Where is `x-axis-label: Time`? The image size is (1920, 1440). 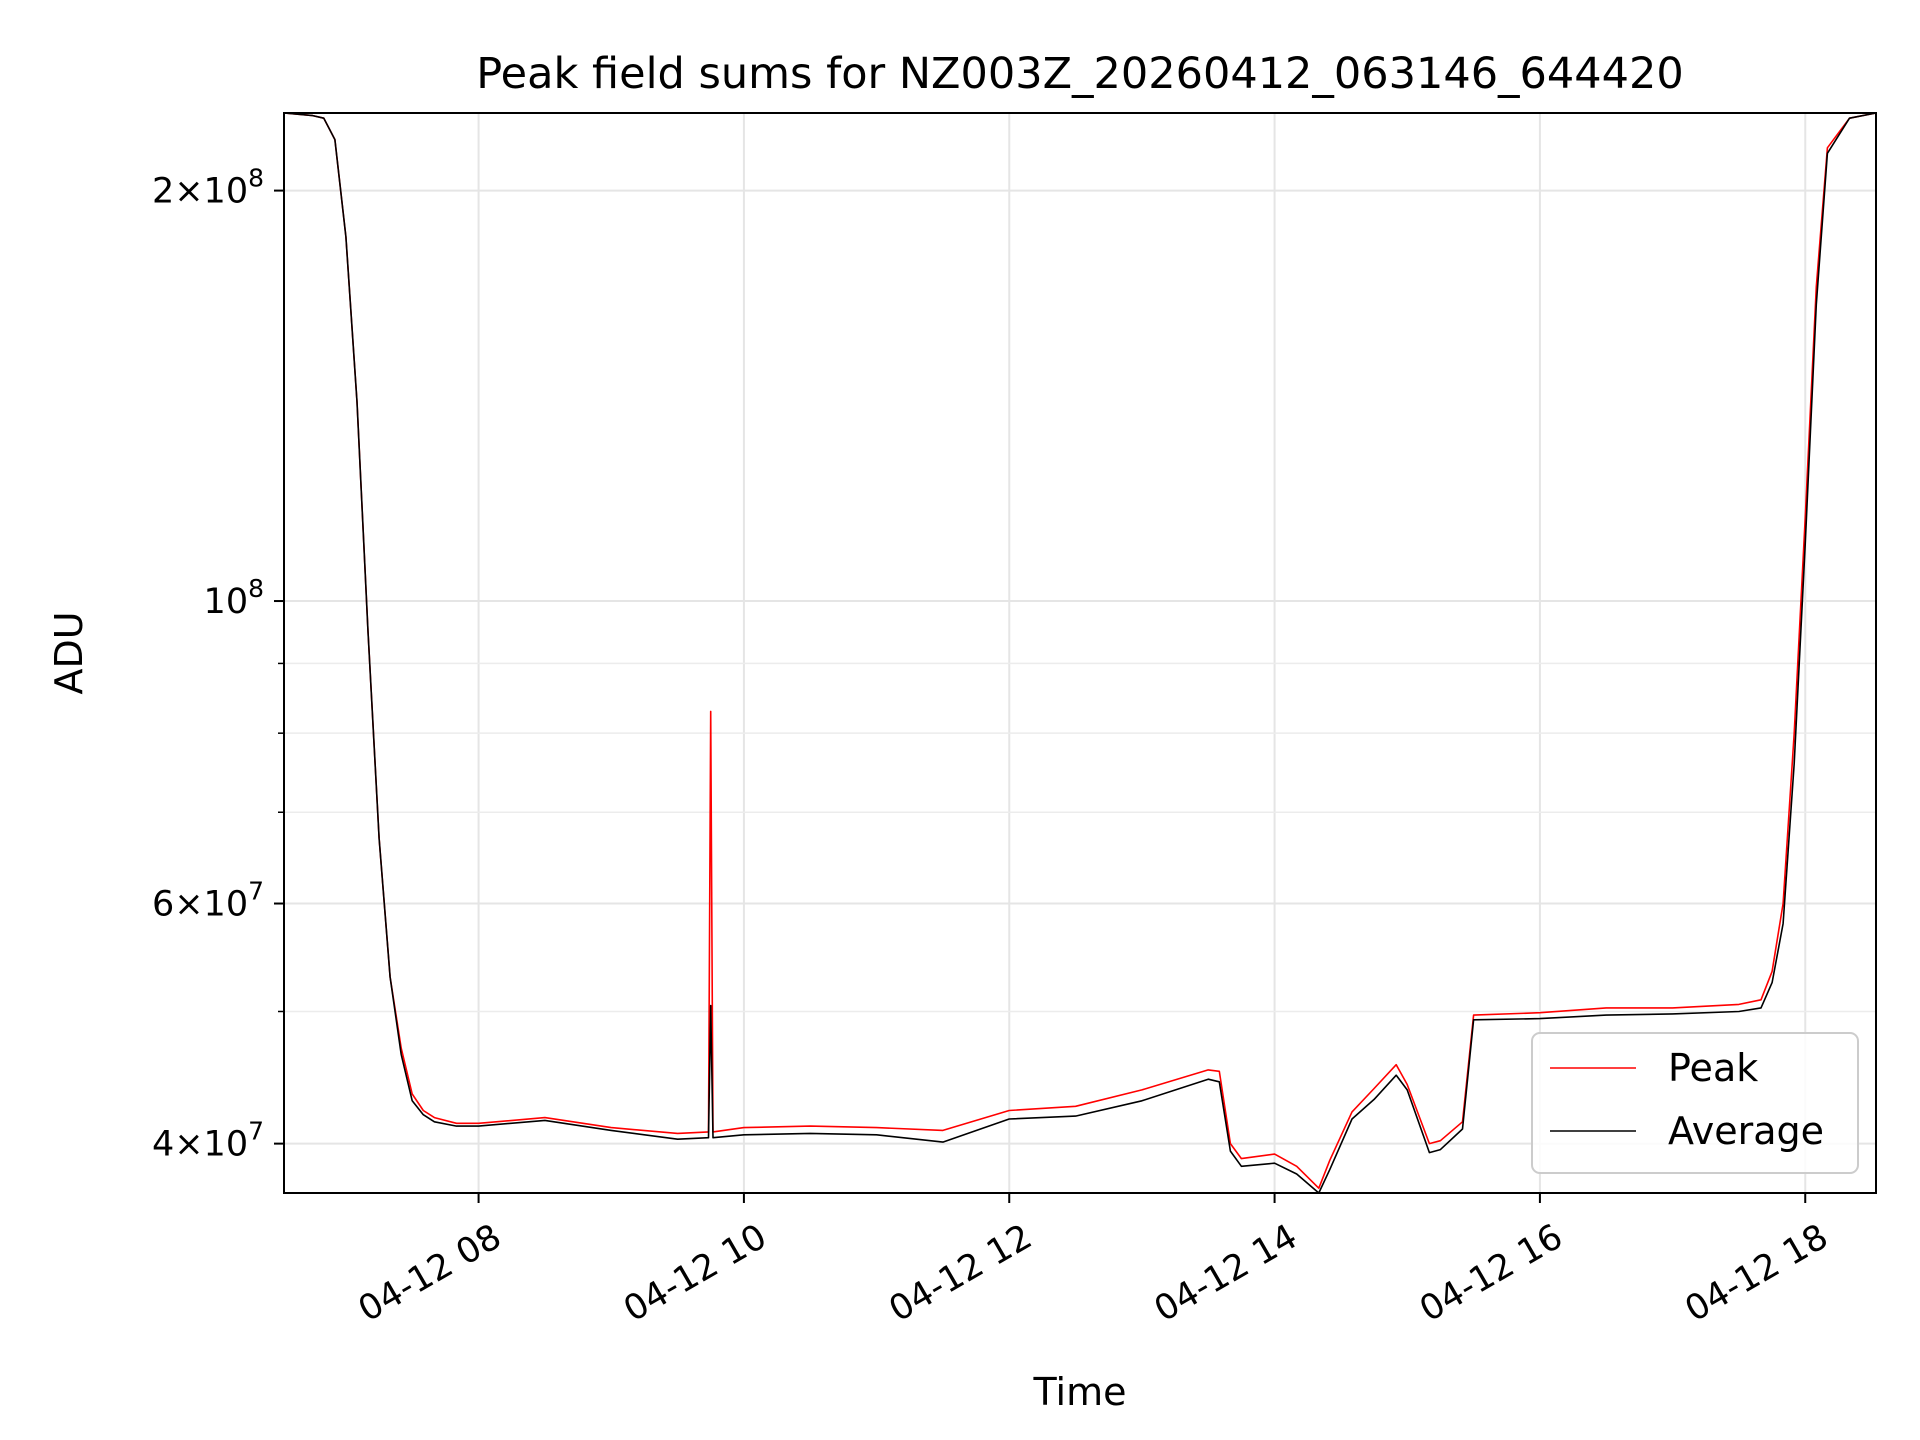
x-axis-label: Time is located at coordinates (1080, 1392).